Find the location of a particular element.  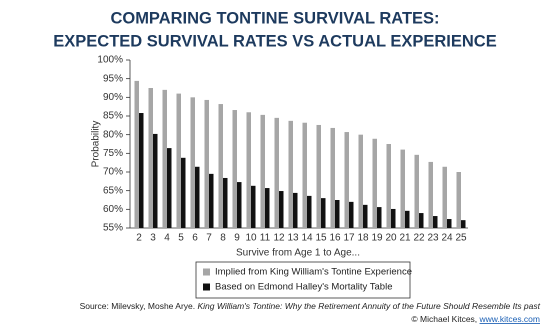

x-tick-label: 13 is located at coordinates (293, 238).